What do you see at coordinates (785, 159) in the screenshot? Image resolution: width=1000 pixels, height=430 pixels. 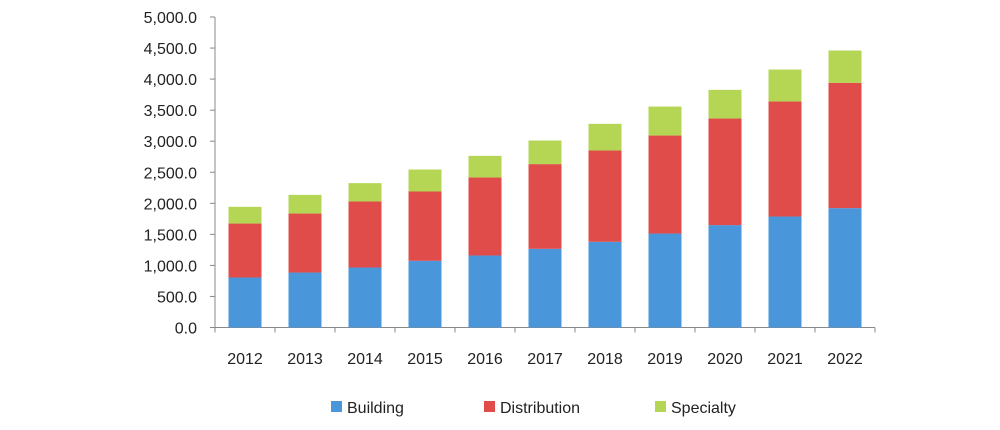 I see `bar-distribution-2021` at bounding box center [785, 159].